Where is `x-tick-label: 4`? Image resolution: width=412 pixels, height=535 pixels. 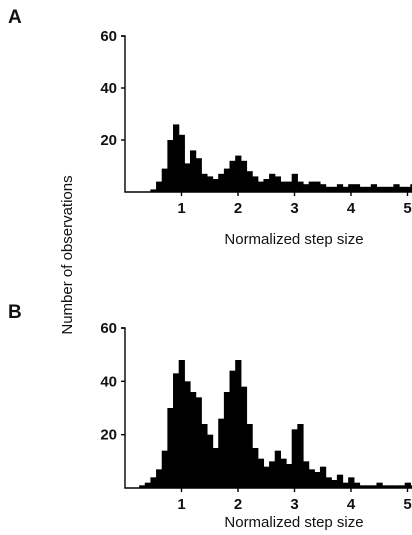 x-tick-label: 4 is located at coordinates (351, 504).